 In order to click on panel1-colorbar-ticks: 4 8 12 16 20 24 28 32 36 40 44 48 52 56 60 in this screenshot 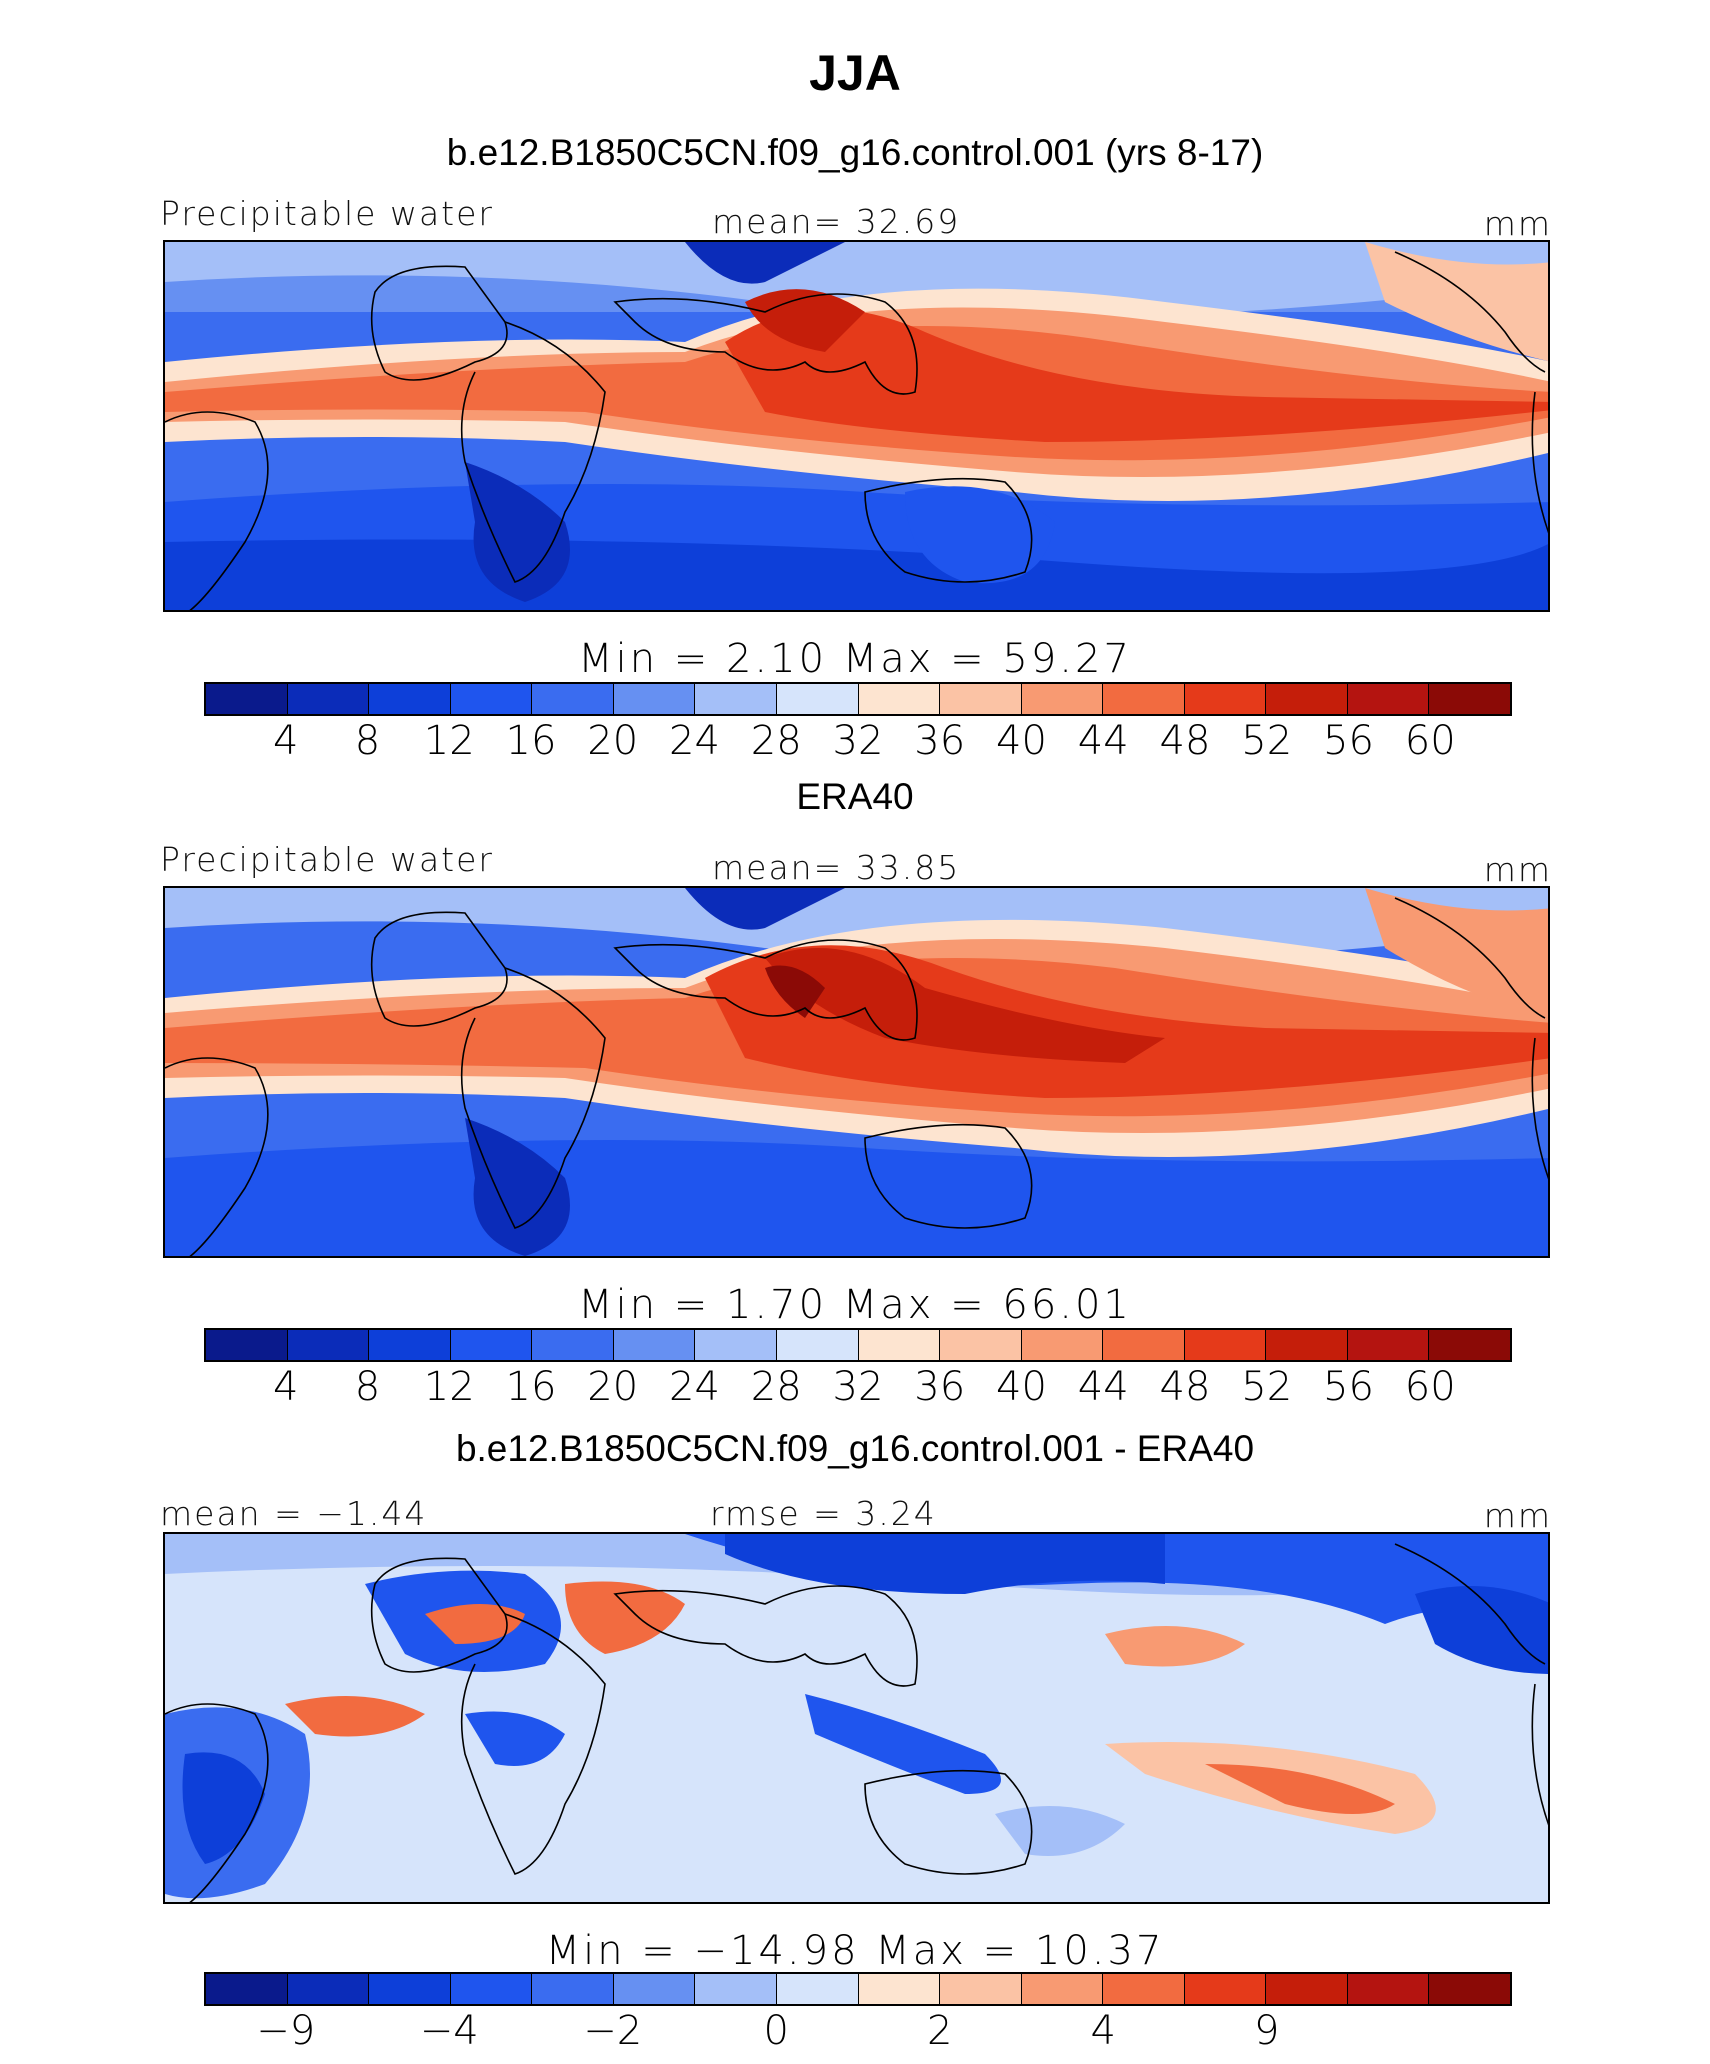, I will do `click(858, 741)`.